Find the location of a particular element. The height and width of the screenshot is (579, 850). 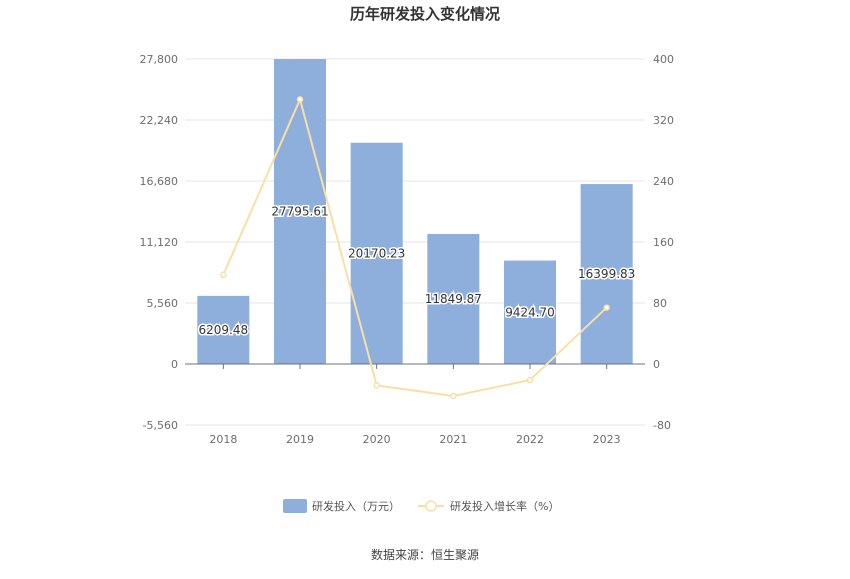

line-point-2019 is located at coordinates (300, 99).